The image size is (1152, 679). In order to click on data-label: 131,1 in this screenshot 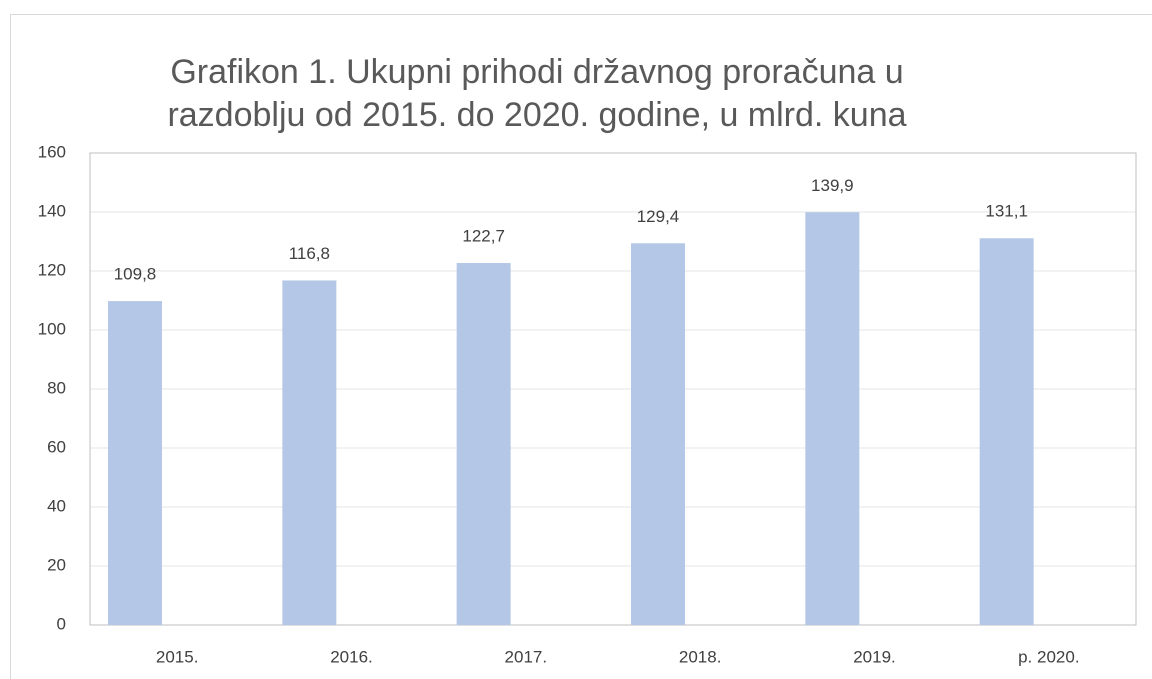, I will do `click(1006, 211)`.